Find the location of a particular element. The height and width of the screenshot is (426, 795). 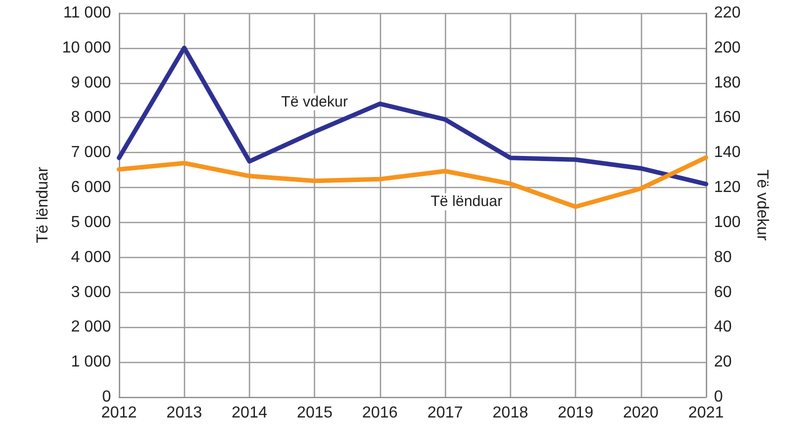

y2-tick-label: 220 is located at coordinates (727, 13).